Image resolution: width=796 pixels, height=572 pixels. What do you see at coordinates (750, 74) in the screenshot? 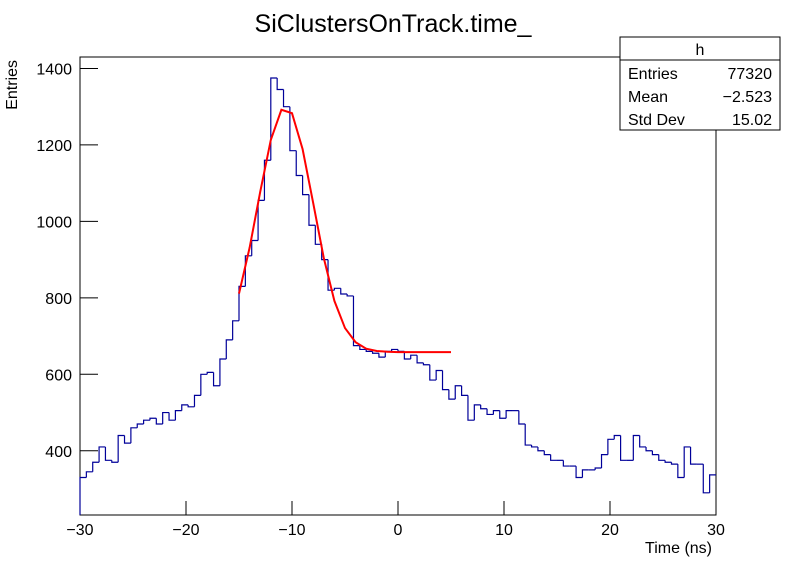
I see `stats-value: 77320` at bounding box center [750, 74].